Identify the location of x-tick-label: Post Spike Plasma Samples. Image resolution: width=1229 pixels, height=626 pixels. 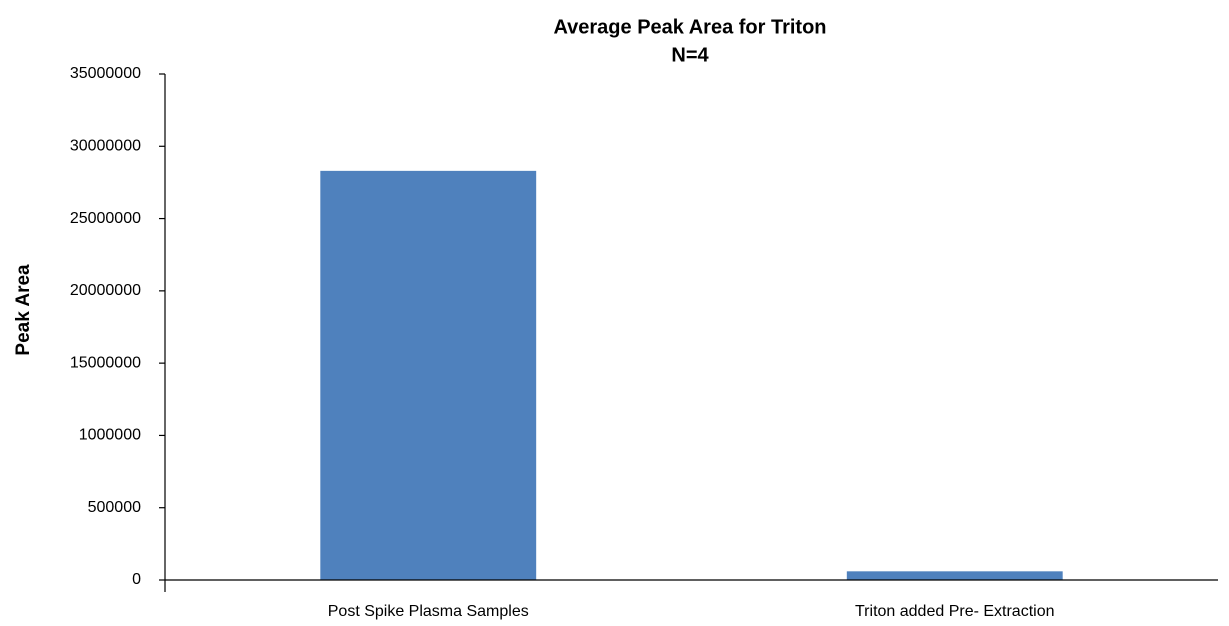
(428, 611).